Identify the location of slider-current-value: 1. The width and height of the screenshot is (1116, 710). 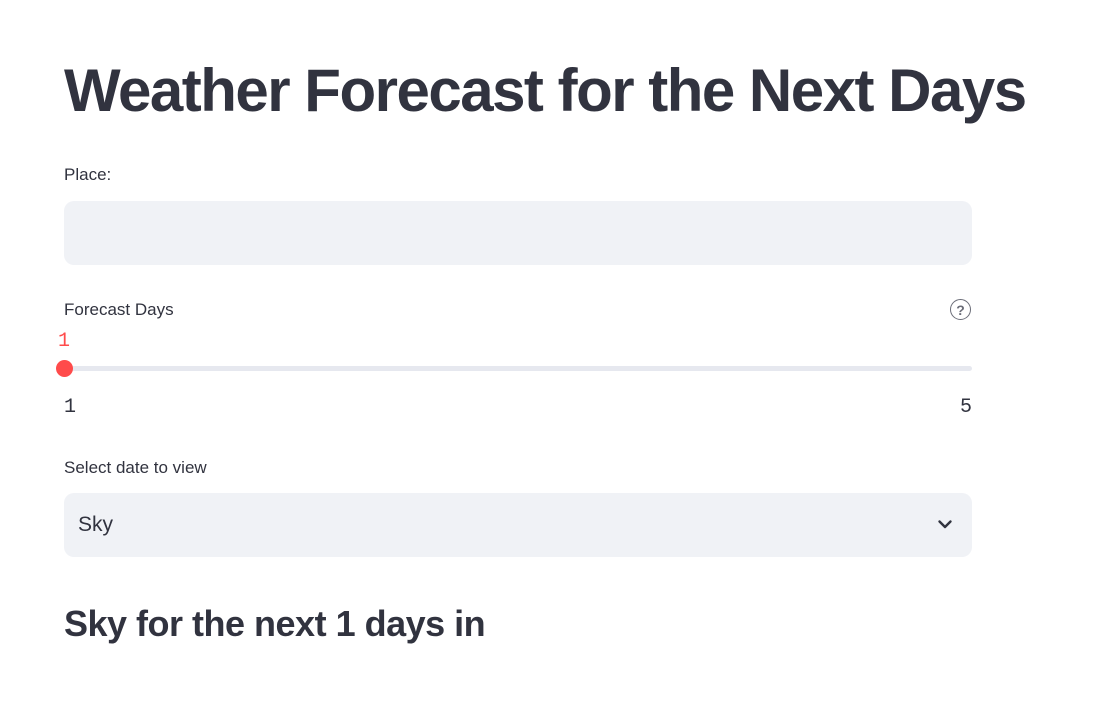
(64, 341).